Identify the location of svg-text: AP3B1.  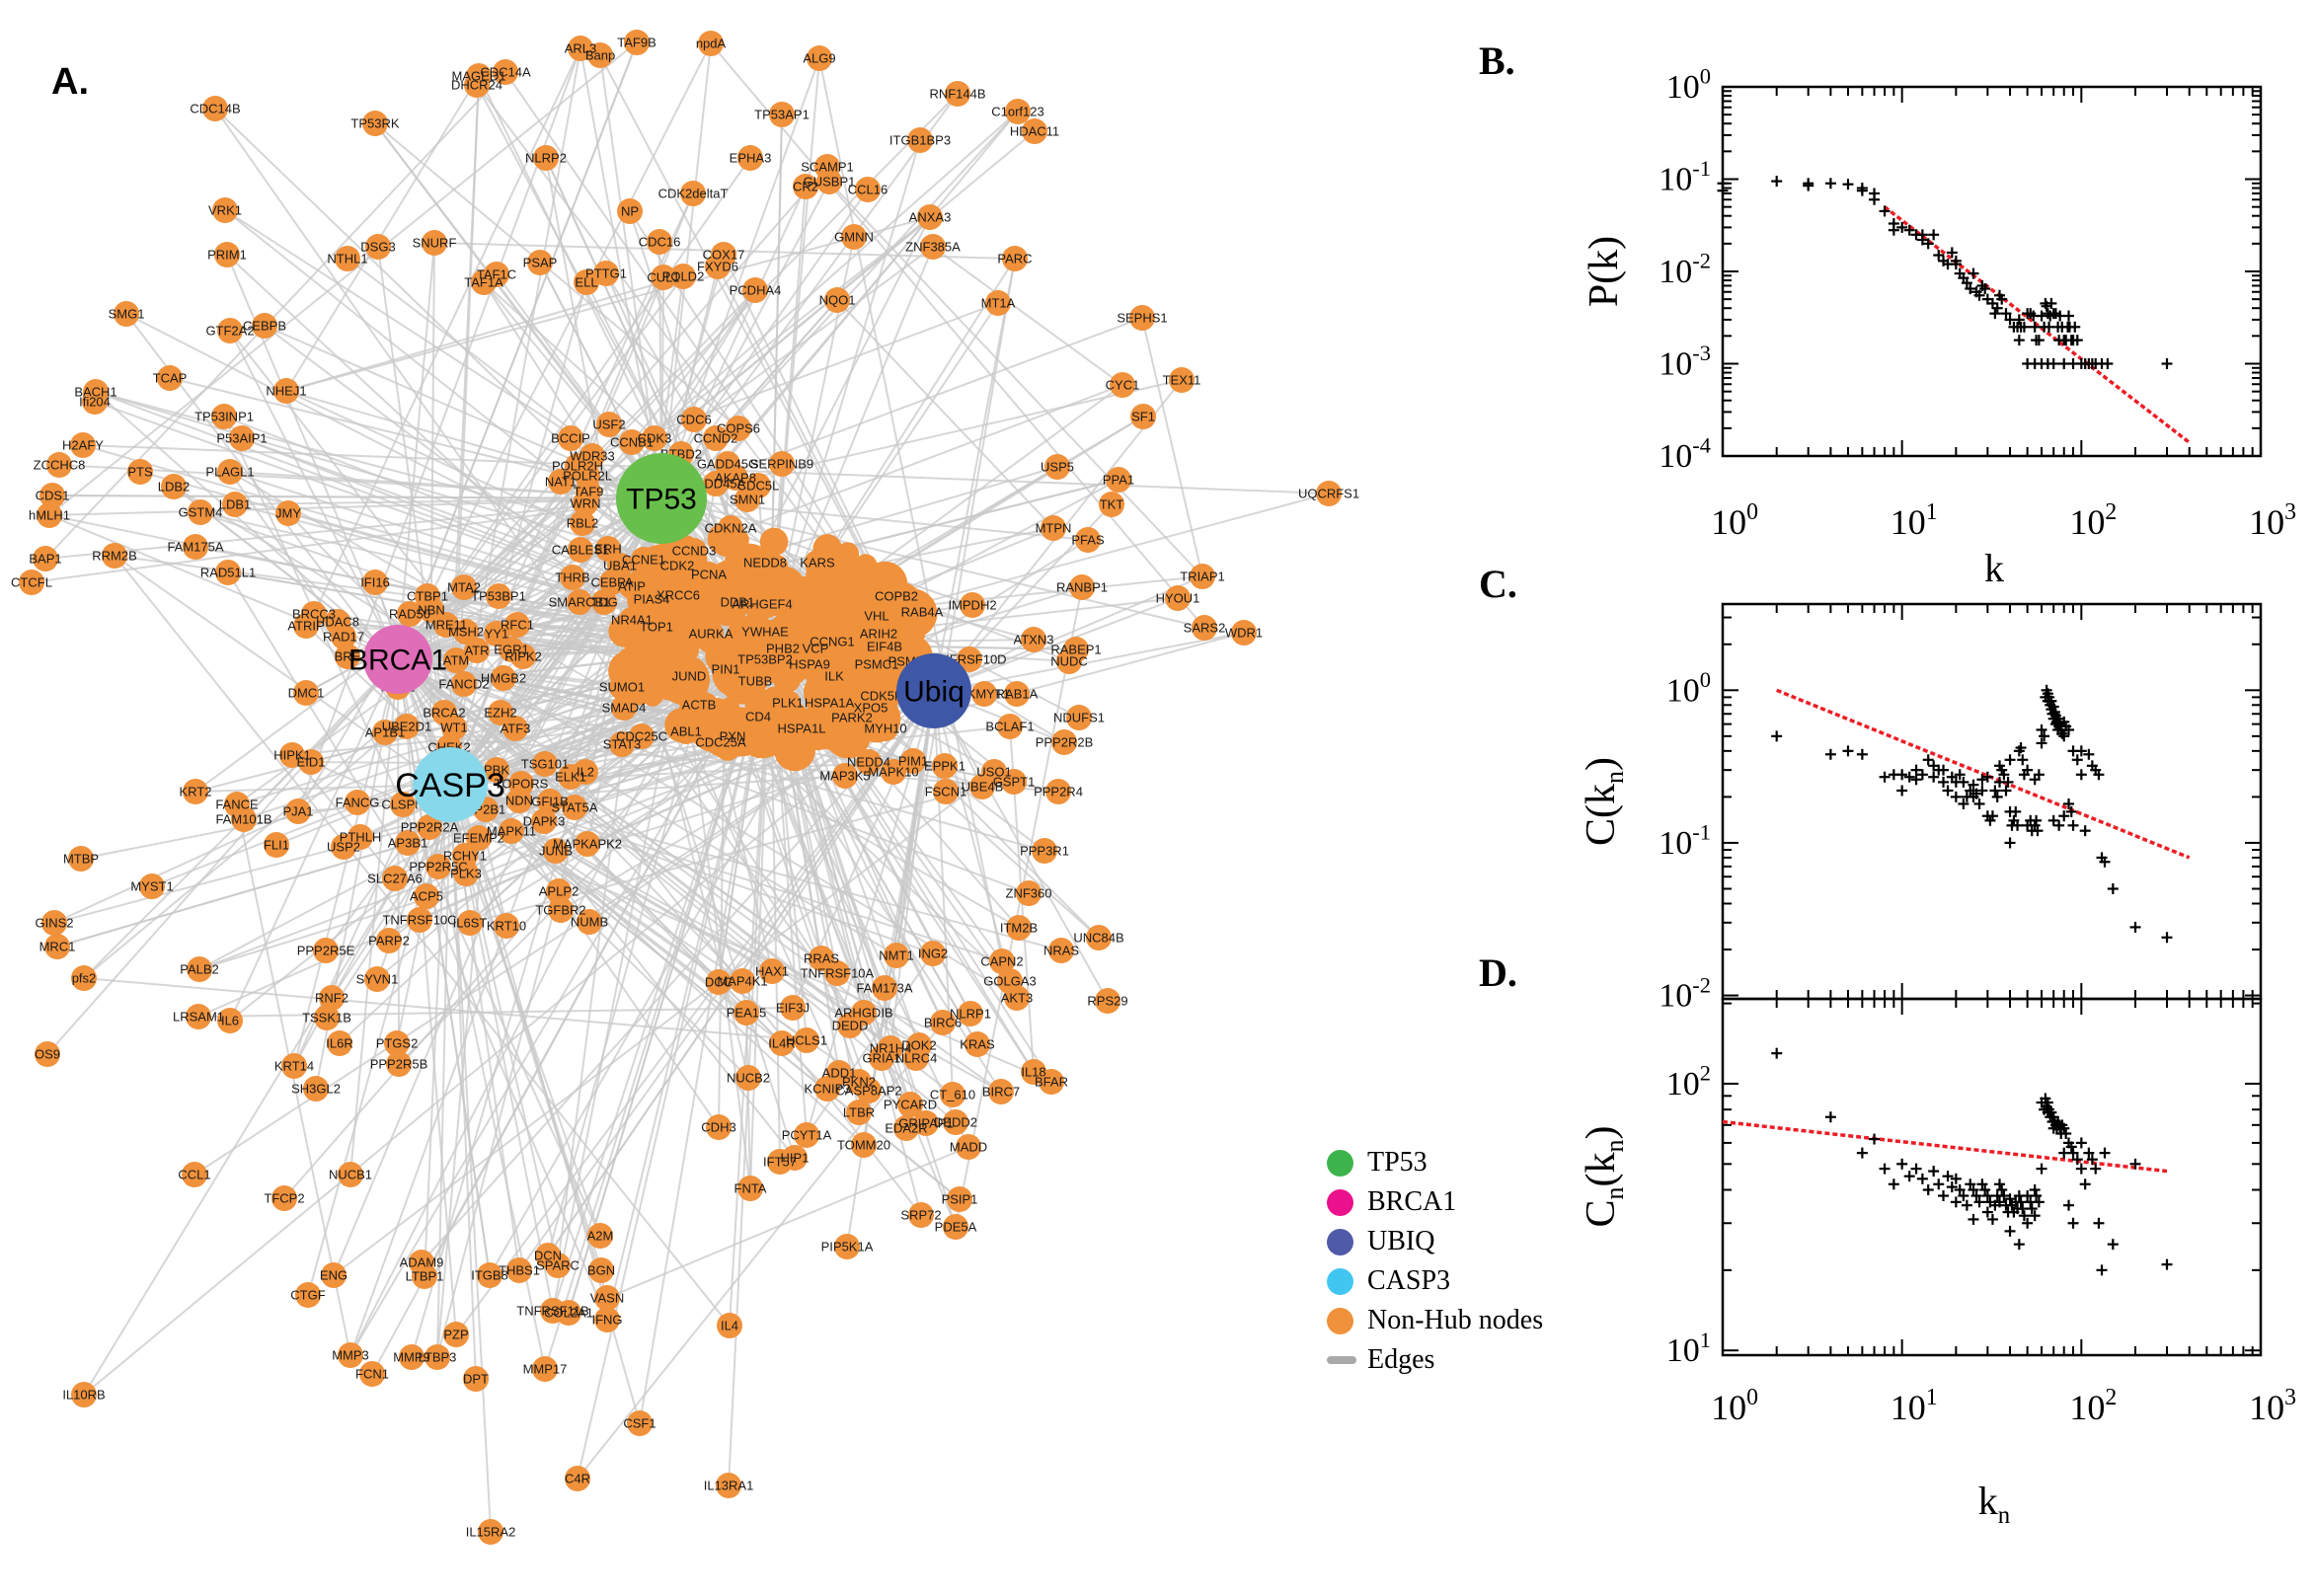
(408, 843).